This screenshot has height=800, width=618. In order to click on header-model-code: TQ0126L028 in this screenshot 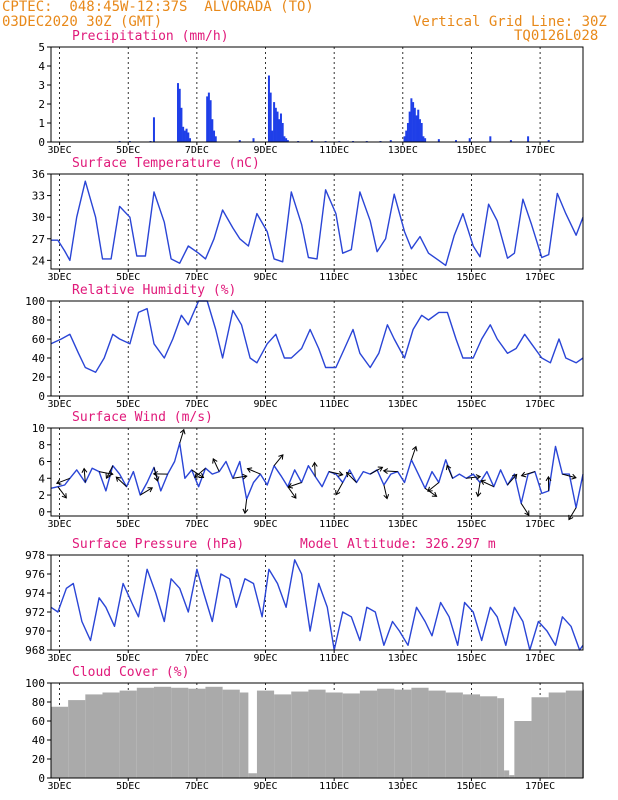, I will do `click(556, 36)`.